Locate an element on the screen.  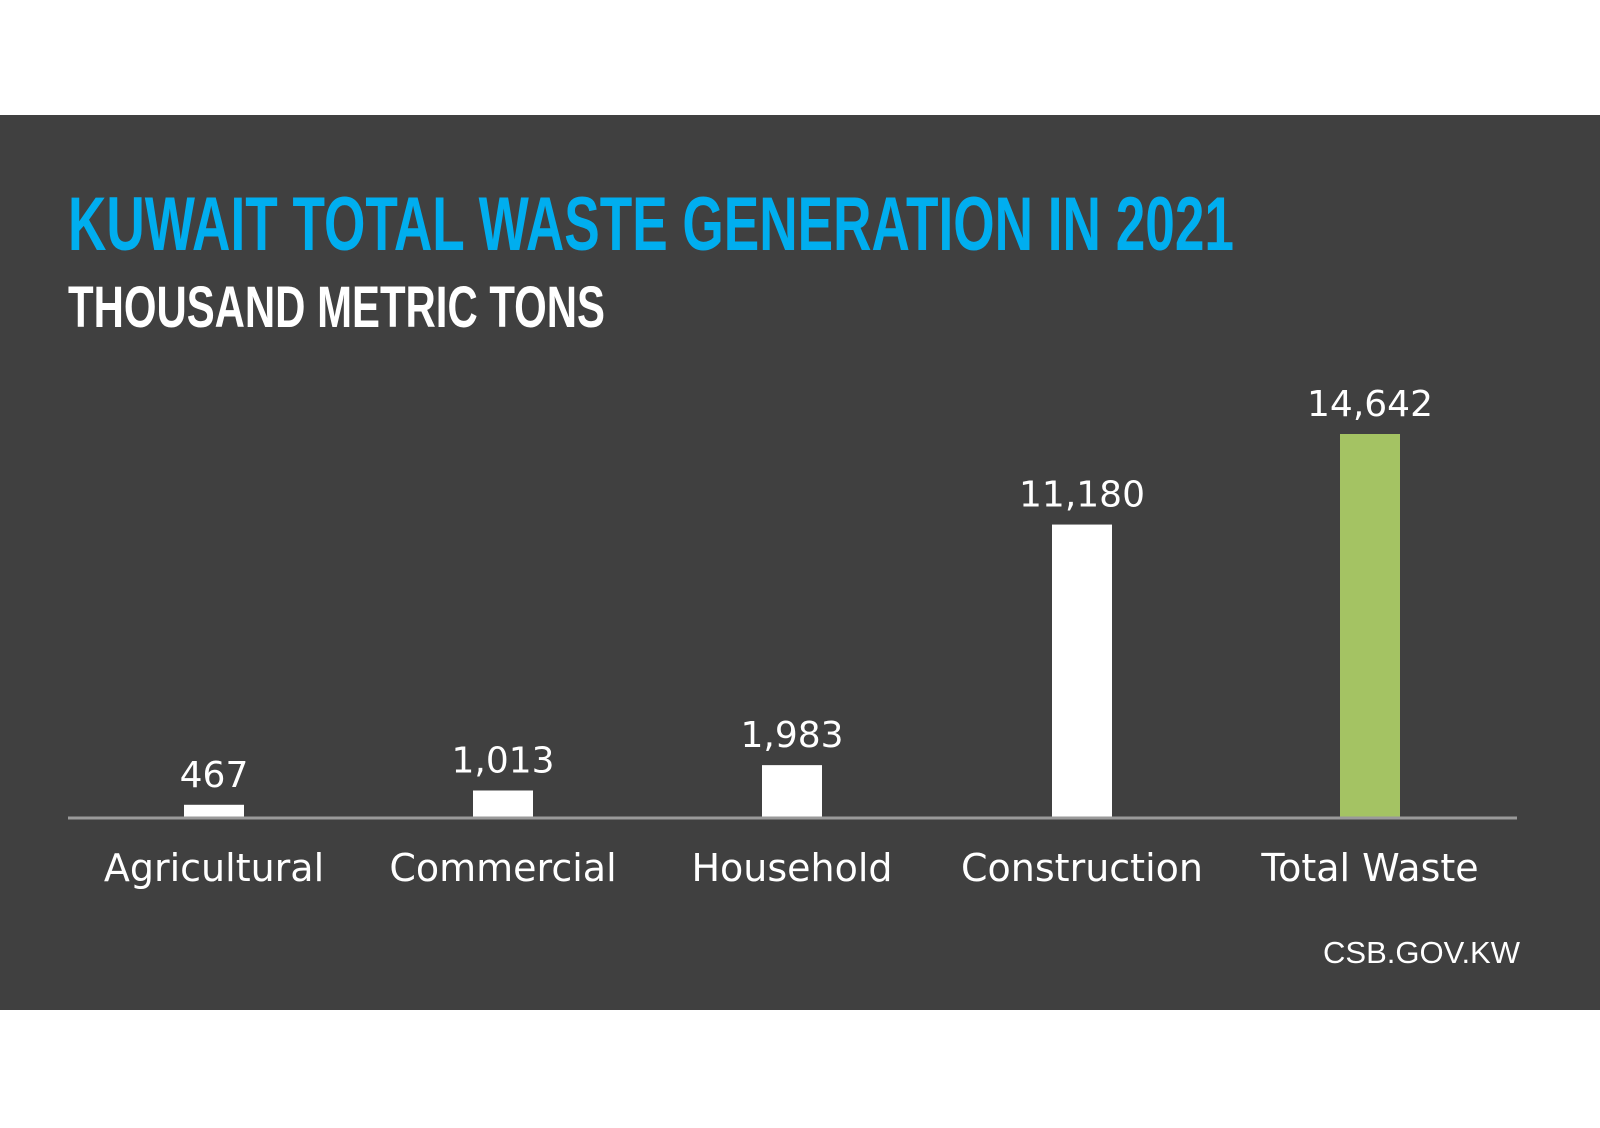
data-label: 467 is located at coordinates (214, 775).